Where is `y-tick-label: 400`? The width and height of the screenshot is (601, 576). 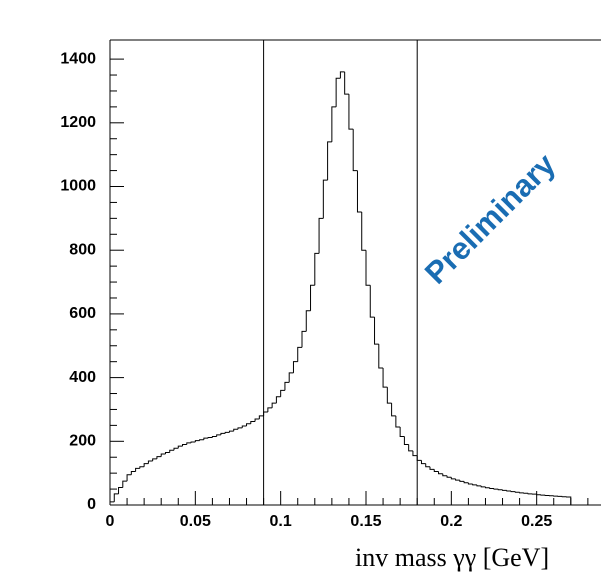
y-tick-label: 400 is located at coordinates (82, 377).